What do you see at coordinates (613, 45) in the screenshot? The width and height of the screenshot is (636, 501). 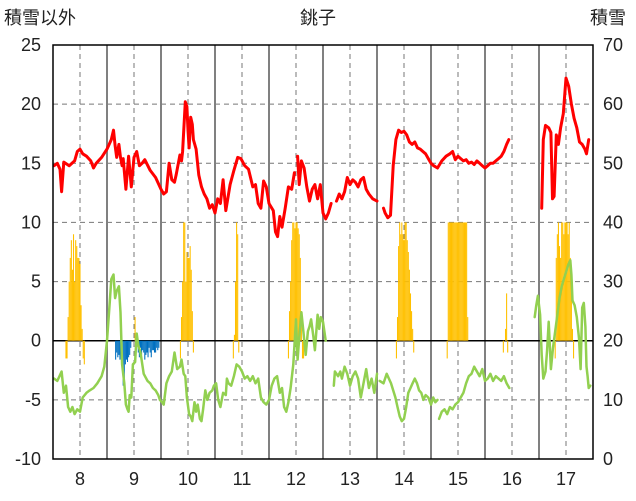 I see `right-tick-label: 70` at bounding box center [613, 45].